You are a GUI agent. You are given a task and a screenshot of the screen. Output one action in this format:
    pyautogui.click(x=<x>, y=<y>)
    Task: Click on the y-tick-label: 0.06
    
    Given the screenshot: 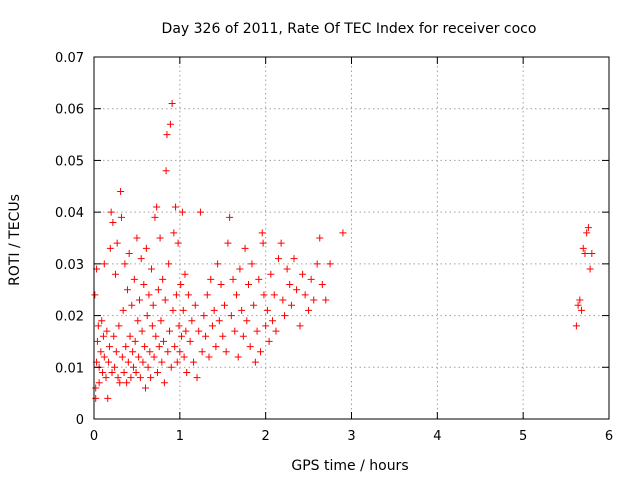 What is the action you would take?
    pyautogui.click(x=69, y=110)
    